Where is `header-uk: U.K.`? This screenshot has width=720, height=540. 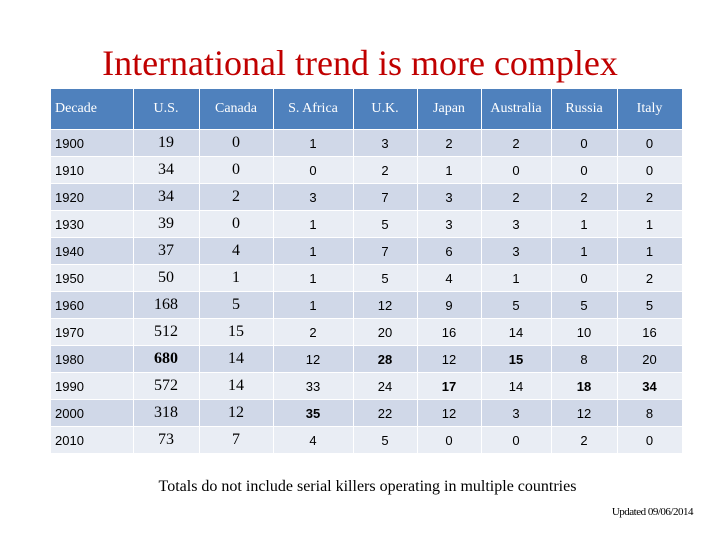 header-uk: U.K. is located at coordinates (385, 109).